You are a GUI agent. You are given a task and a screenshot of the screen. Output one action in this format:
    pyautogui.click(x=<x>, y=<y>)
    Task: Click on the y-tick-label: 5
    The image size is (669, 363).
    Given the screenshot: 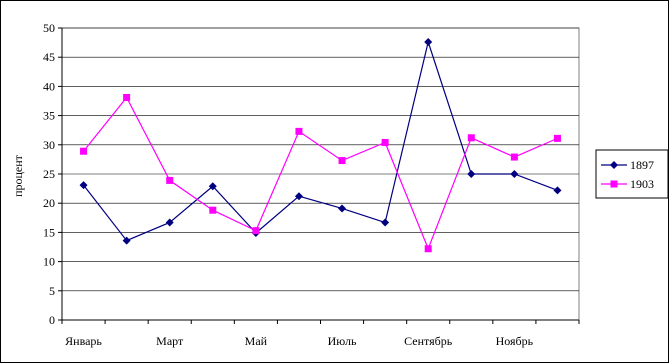 What is the action you would take?
    pyautogui.click(x=52, y=291)
    